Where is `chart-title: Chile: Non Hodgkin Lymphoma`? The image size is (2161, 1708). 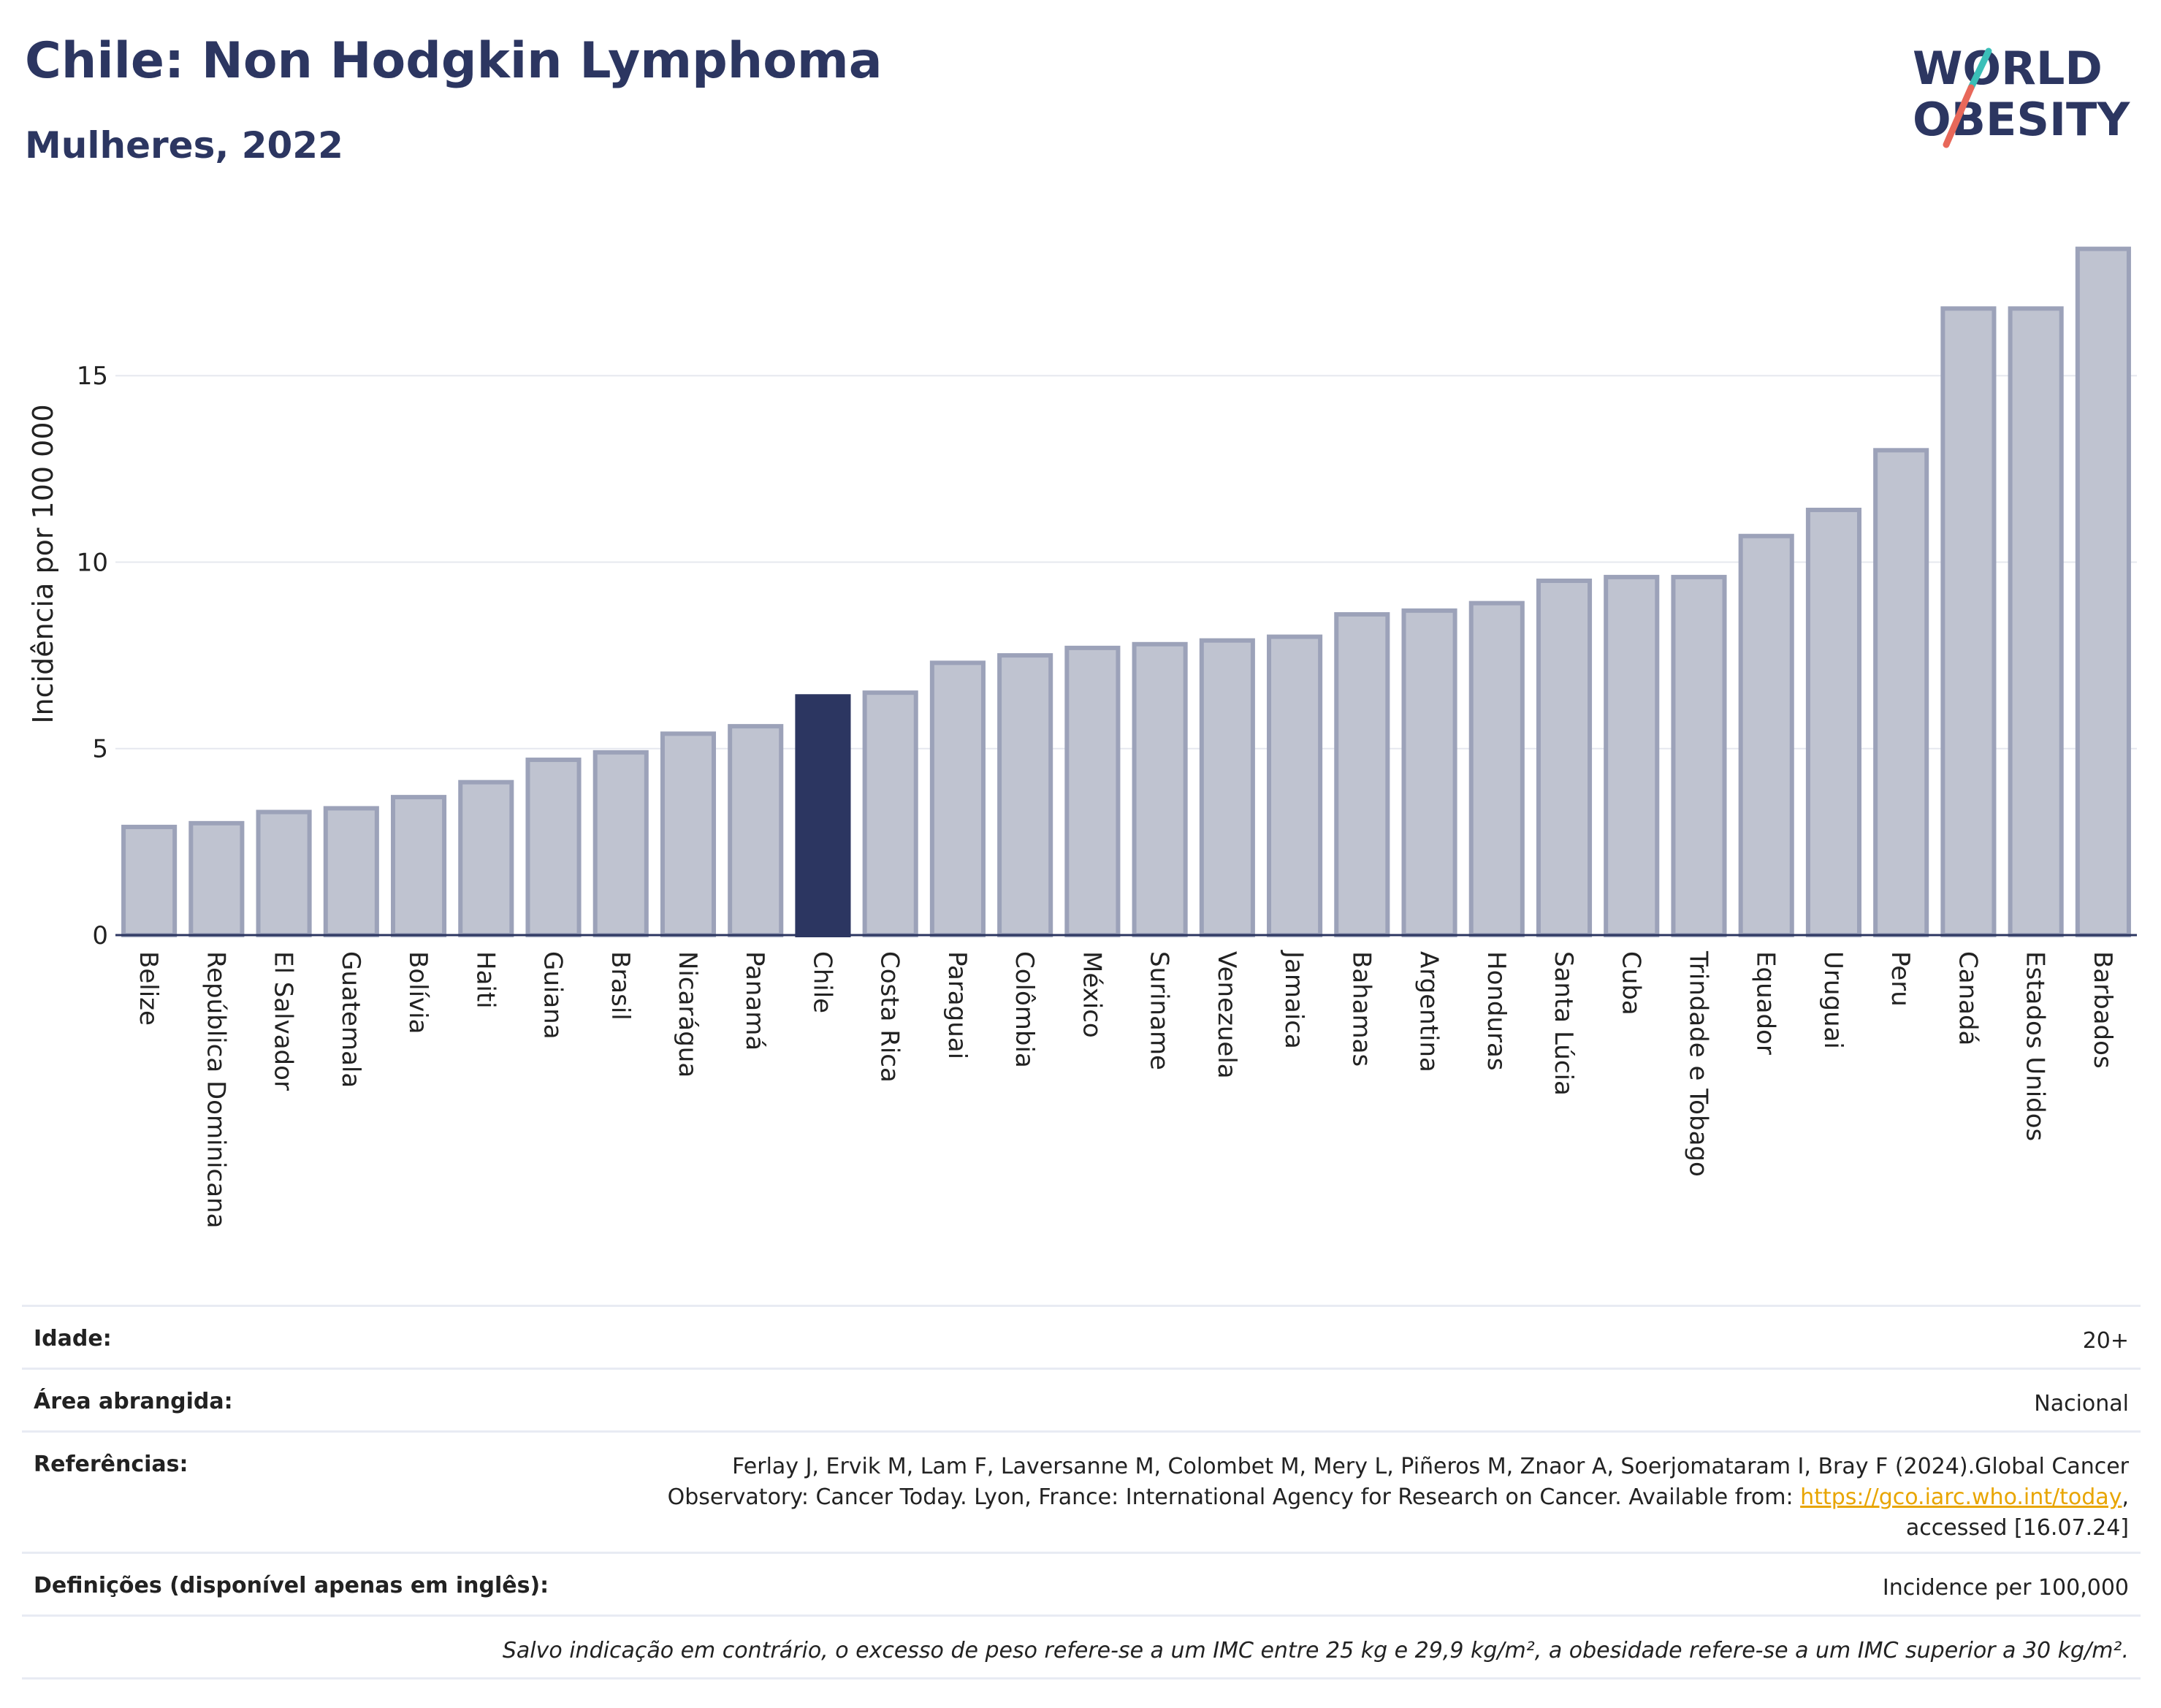
chart-title: Chile: Non Hodgkin Lymphoma is located at coordinates (454, 61).